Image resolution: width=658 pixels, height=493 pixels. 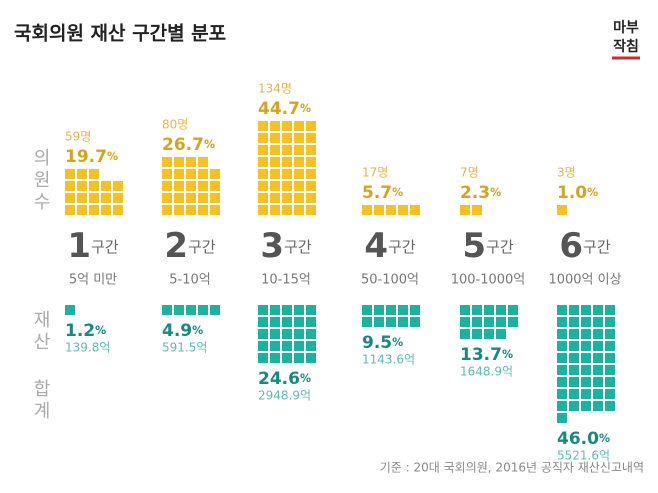 I want to click on percent-value: 46.0, so click(x=578, y=439).